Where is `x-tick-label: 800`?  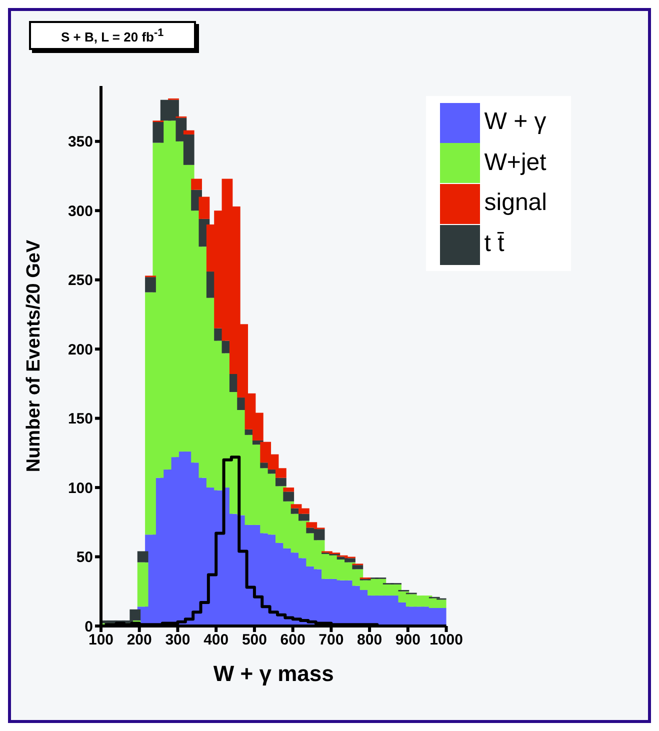 x-tick-label: 800 is located at coordinates (369, 640).